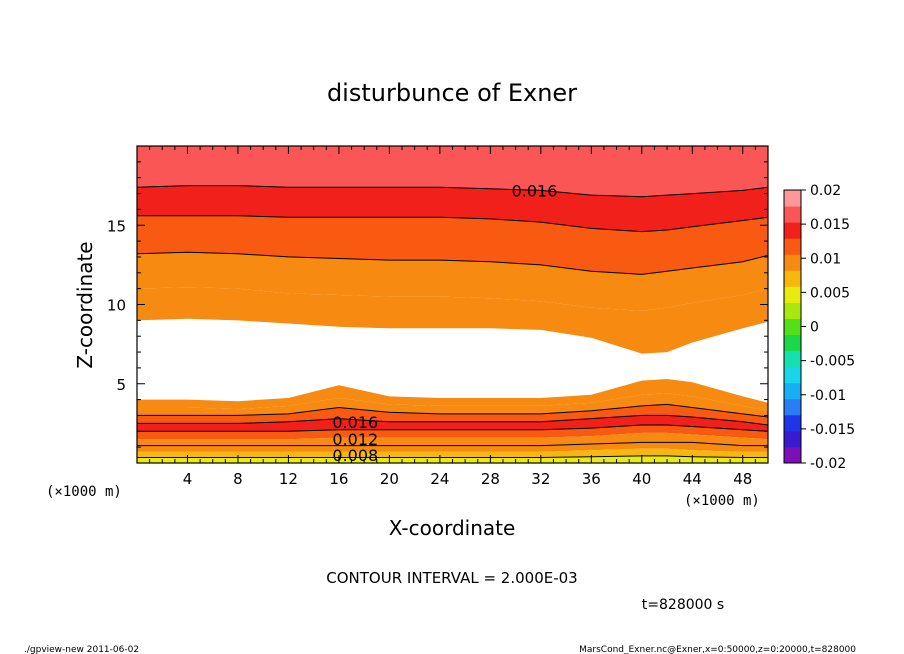  Describe the element at coordinates (288, 479) in the screenshot. I see `x-tick-label-12: 12` at that location.